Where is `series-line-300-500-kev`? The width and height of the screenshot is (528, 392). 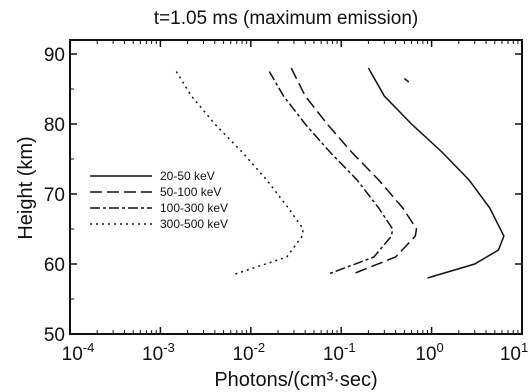 series-line-300-500-kev is located at coordinates (239, 173).